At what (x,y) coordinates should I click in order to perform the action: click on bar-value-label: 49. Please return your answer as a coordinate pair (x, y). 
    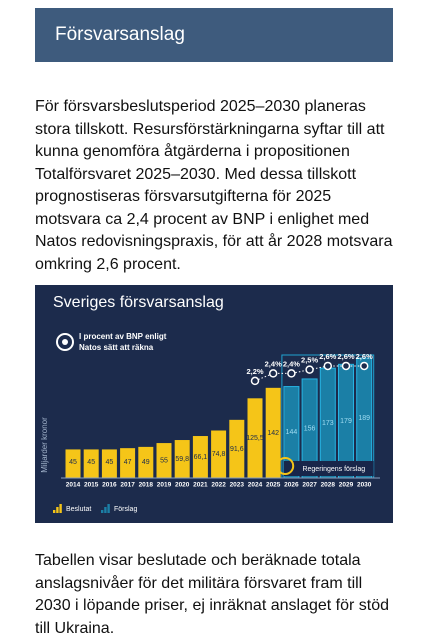
    Looking at the image, I should click on (146, 462).